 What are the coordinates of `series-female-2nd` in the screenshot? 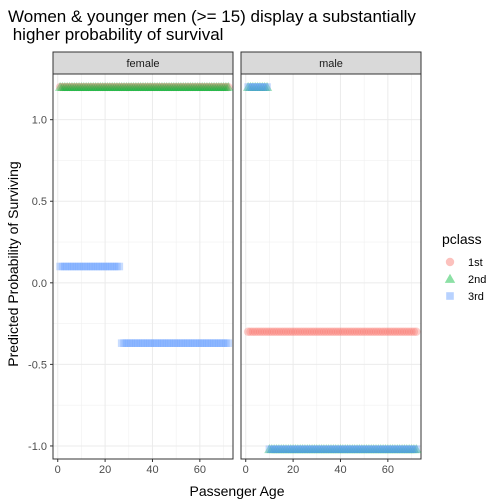 It's located at (144, 86).